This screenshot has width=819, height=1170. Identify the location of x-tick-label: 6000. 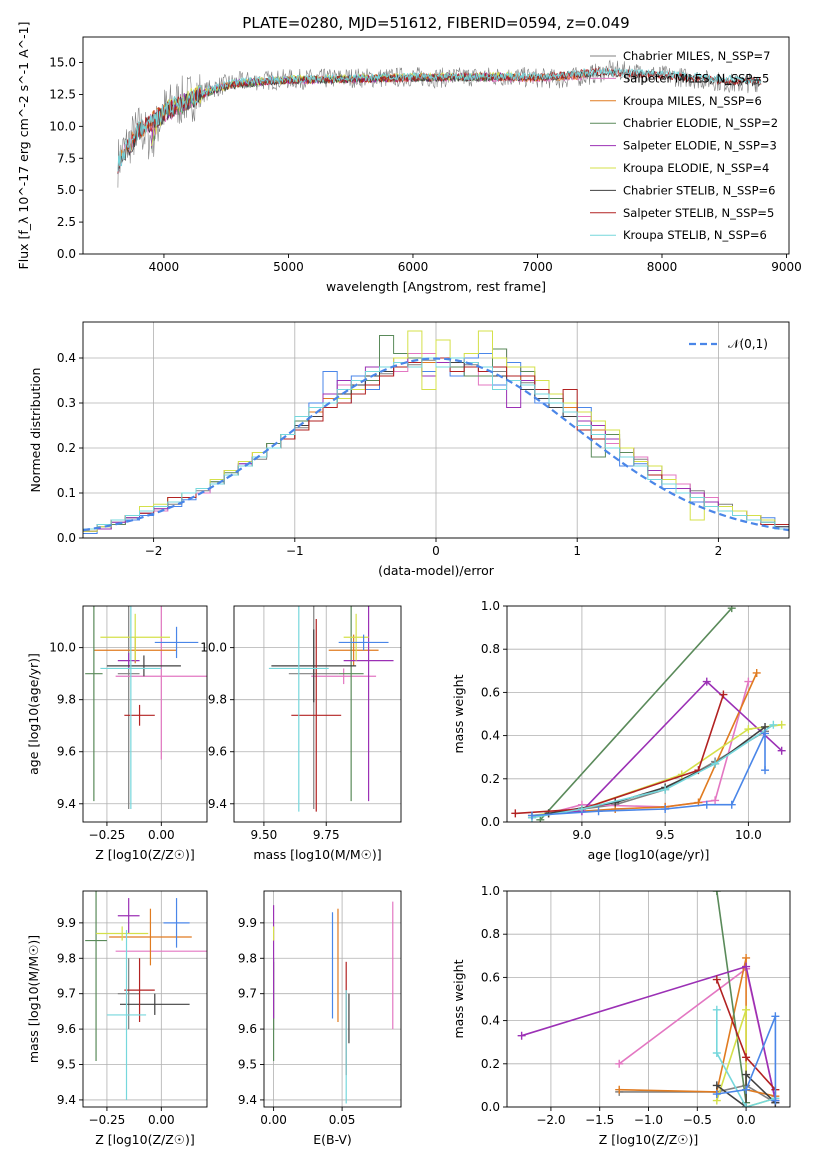
(413, 267).